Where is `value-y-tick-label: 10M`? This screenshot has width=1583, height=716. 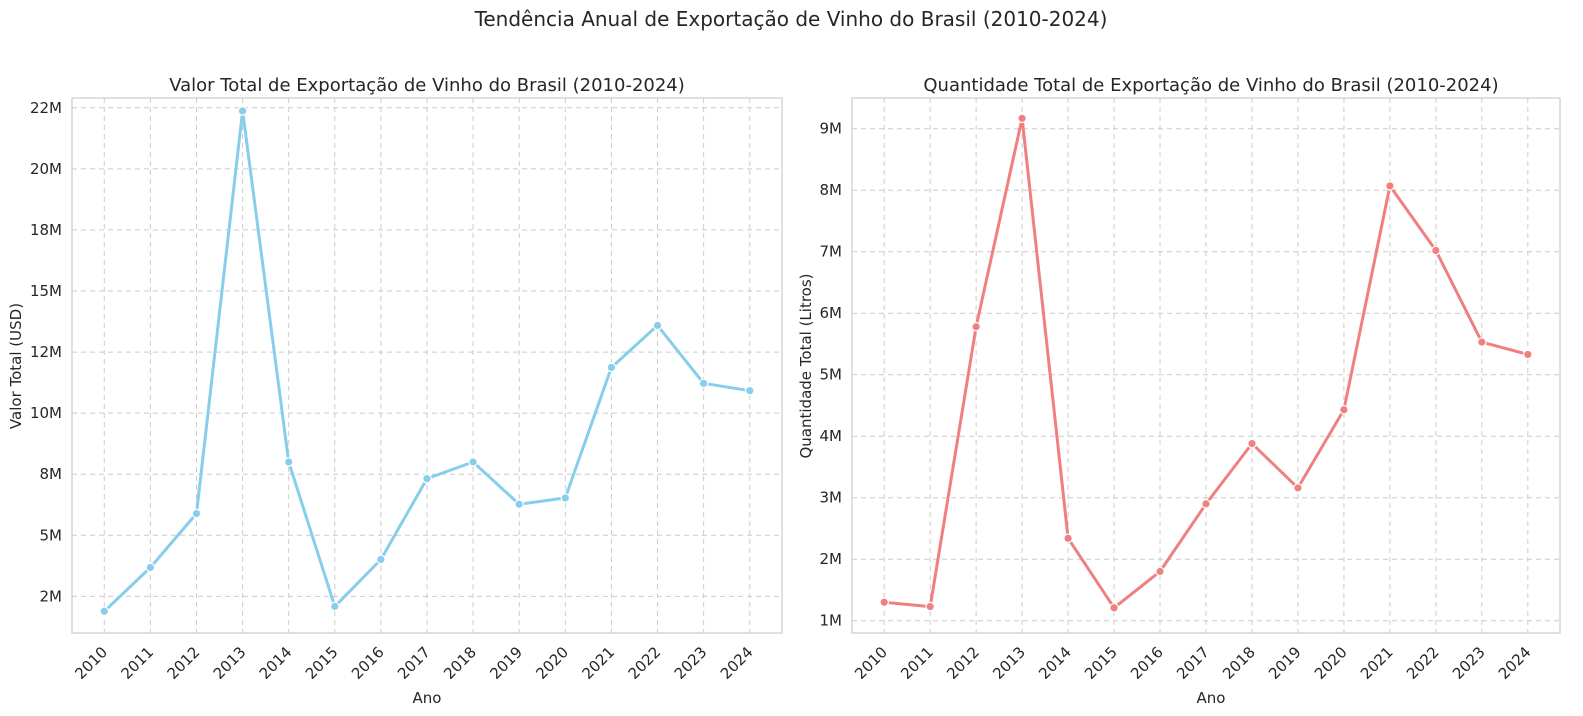 value-y-tick-label: 10M is located at coordinates (46, 413).